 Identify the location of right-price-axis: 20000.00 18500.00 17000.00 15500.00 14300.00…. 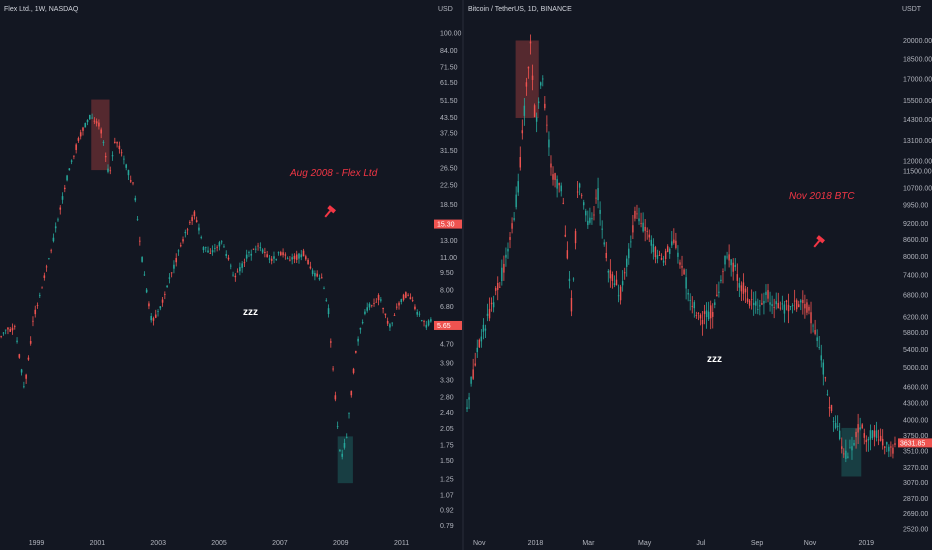
(917, 286).